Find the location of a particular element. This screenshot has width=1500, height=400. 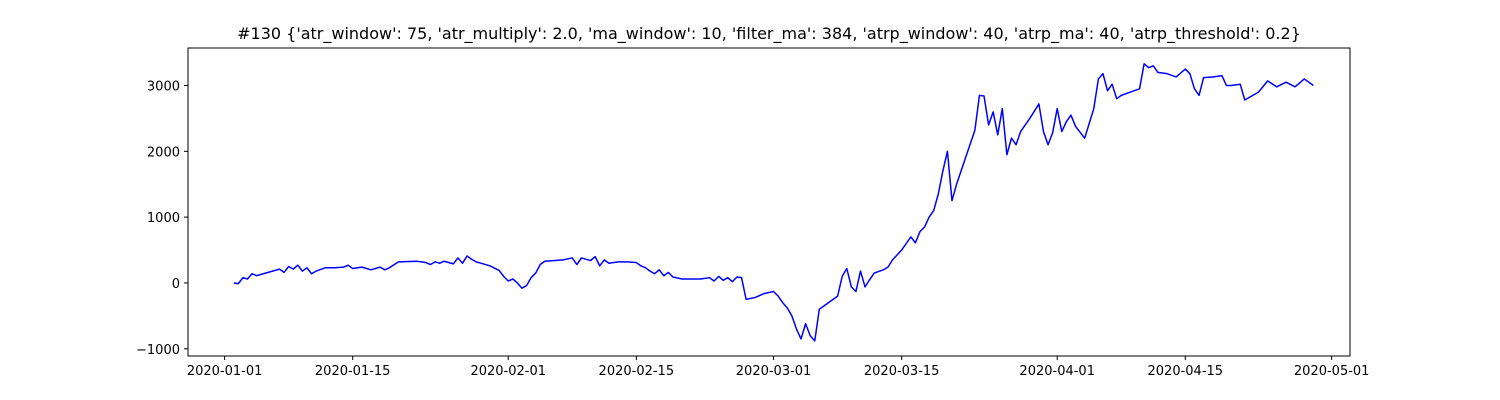

x-tick-label: 2020-01-15 is located at coordinates (353, 371).